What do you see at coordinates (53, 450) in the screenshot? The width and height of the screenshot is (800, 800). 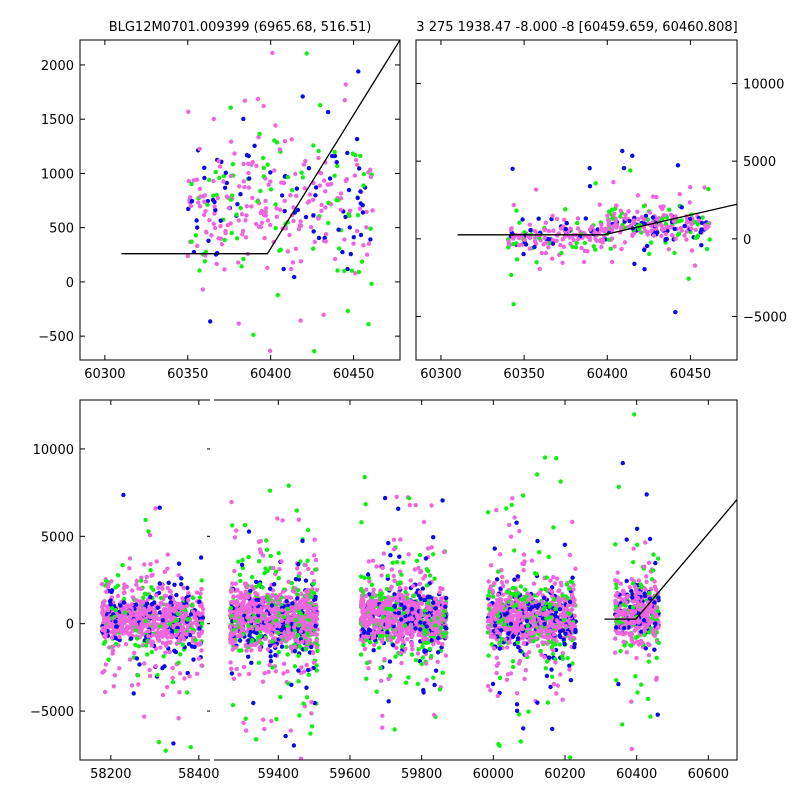 I see `y-tick-label: 10000` at bounding box center [53, 450].